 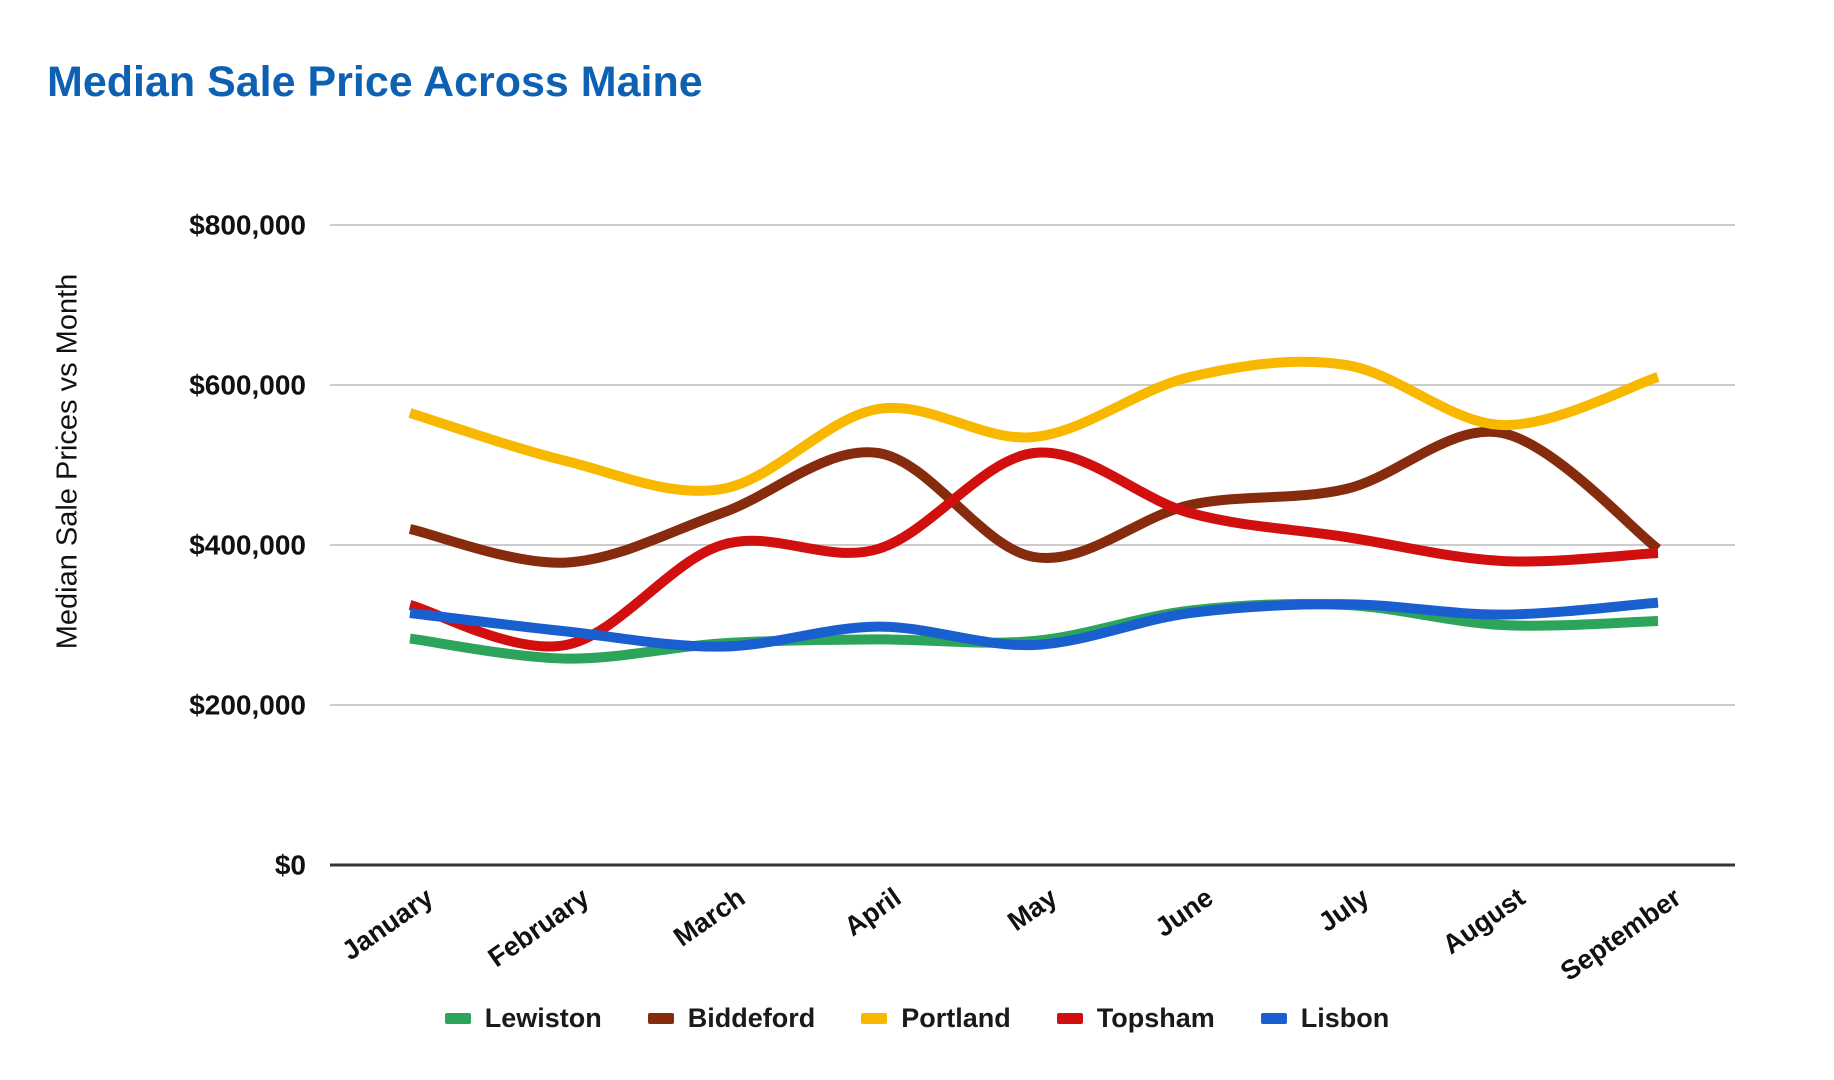 What do you see at coordinates (751, 1018) in the screenshot?
I see `legend-label: Biddeford` at bounding box center [751, 1018].